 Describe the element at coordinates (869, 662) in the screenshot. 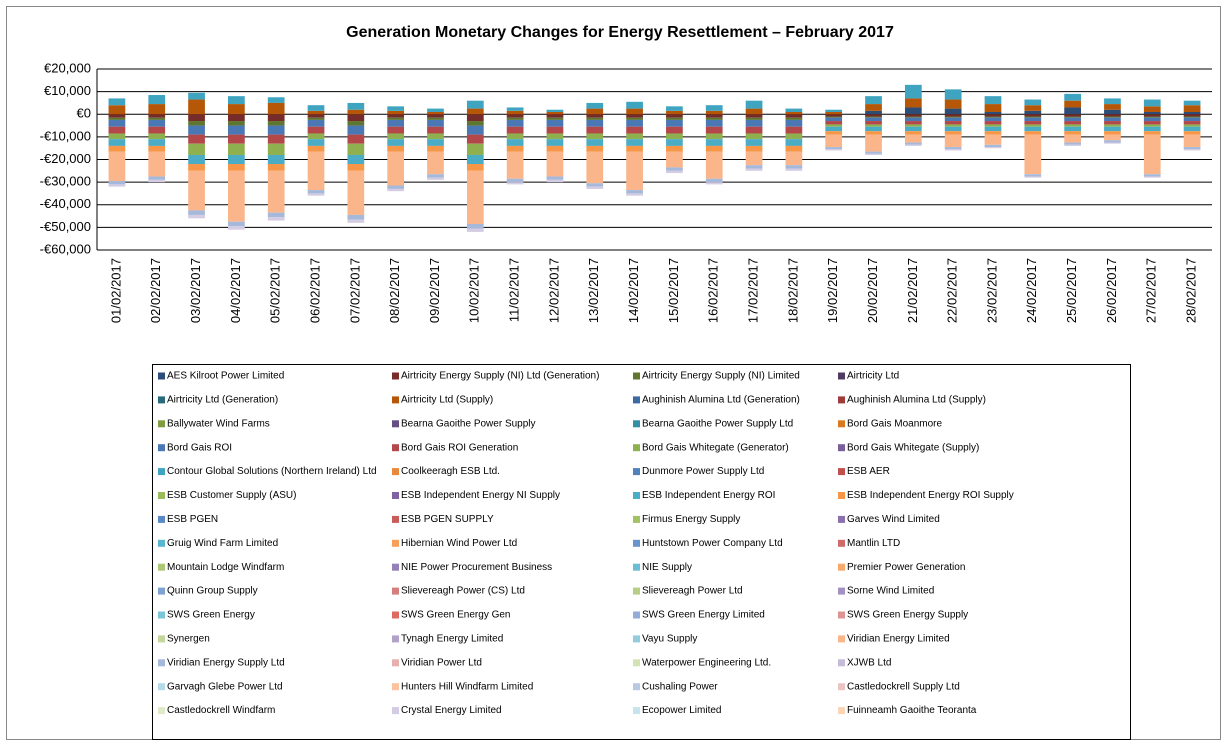

I see `legend-label: XJWB Ltd` at that location.